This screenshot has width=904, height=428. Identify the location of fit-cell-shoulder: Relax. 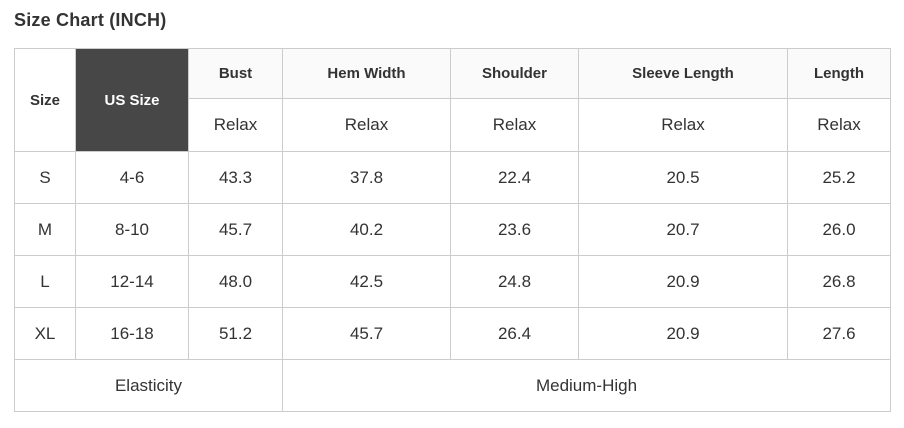
(514, 125).